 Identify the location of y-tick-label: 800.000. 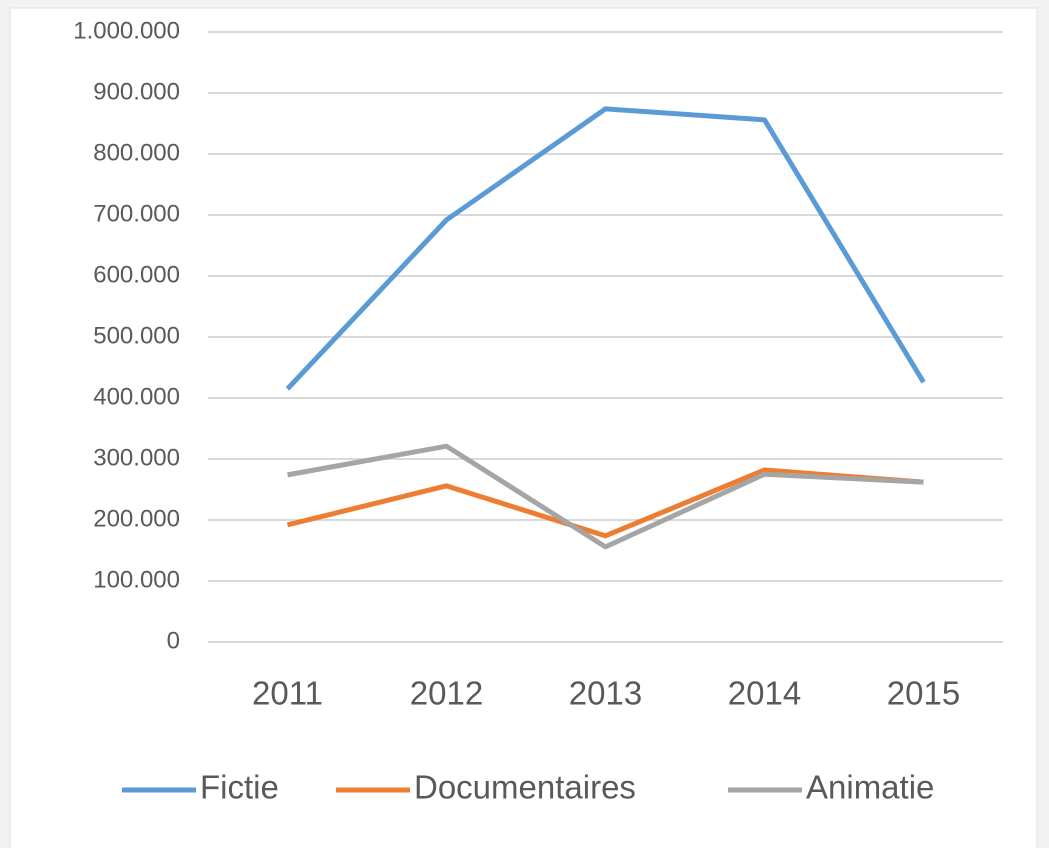
(136, 152).